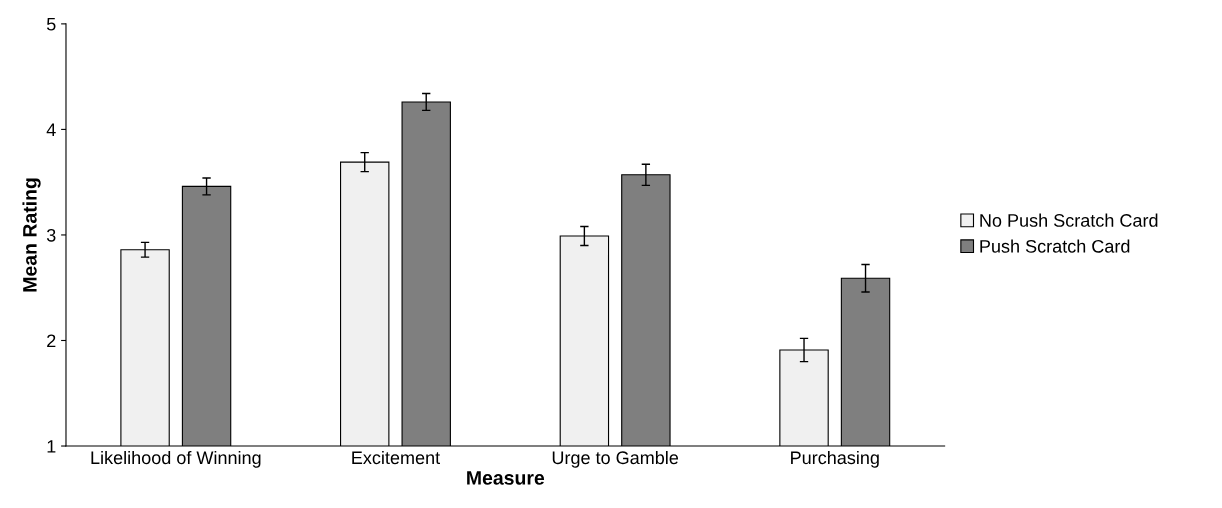 This screenshot has height=508, width=1222. What do you see at coordinates (51, 446) in the screenshot?
I see `y-tick-label: 1` at bounding box center [51, 446].